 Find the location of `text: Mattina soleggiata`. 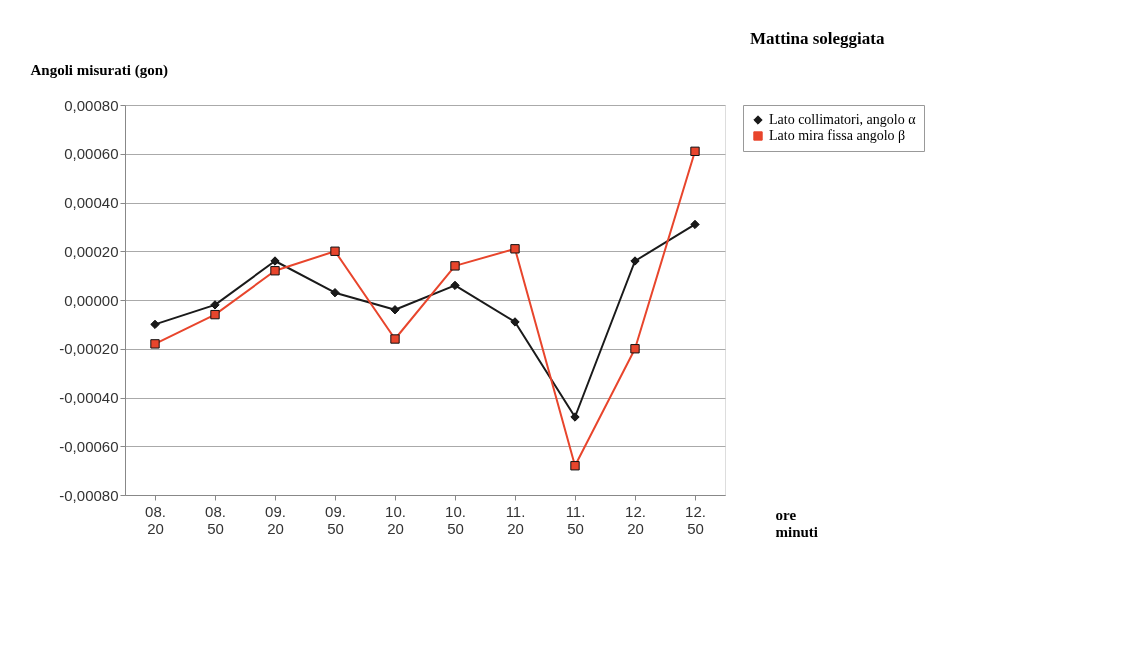

text: Mattina soleggiata is located at coordinates (817, 38).